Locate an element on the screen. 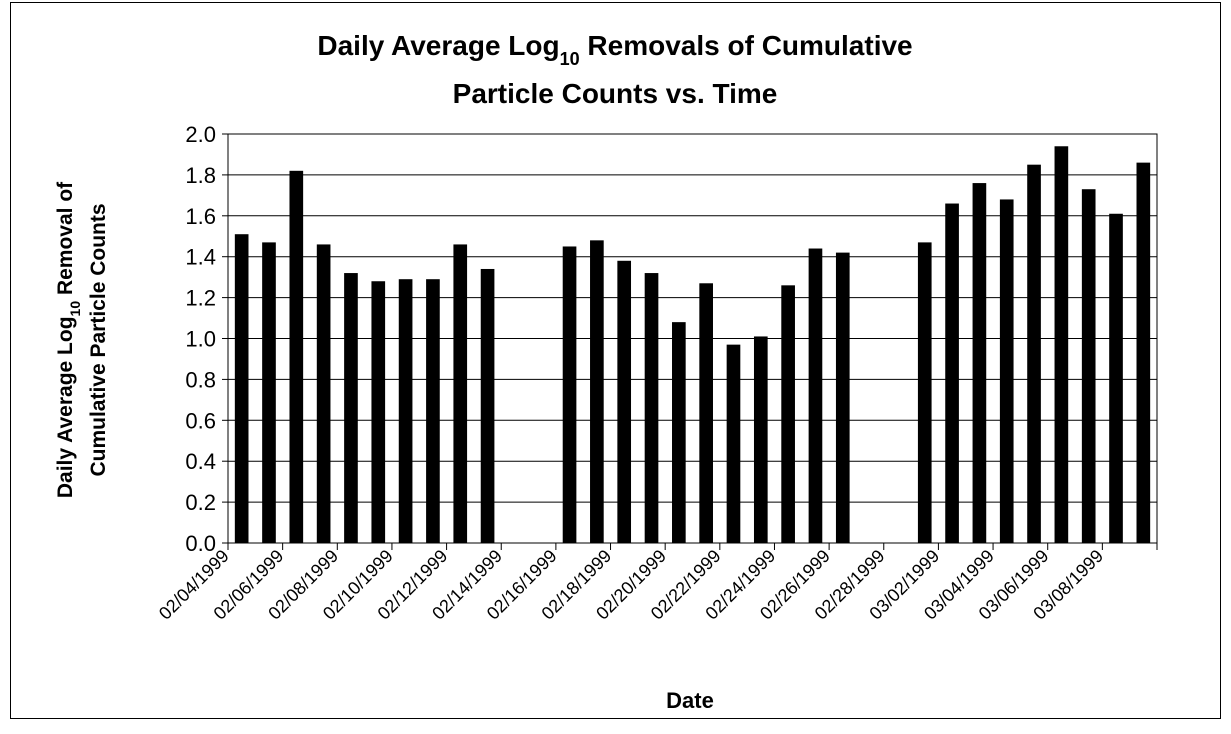 The height and width of the screenshot is (734, 1231). chart-title: Particle Counts vs. Time is located at coordinates (615, 93).